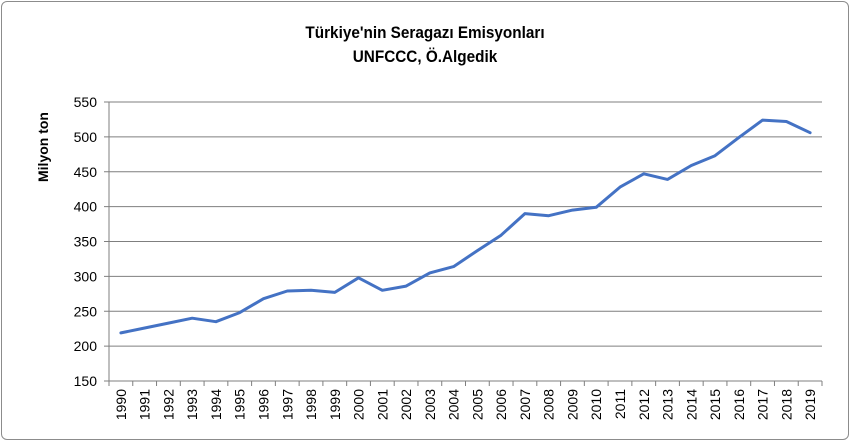 This screenshot has width=850, height=441. Describe the element at coordinates (121, 404) in the screenshot. I see `x-tick-label: 1990` at that location.